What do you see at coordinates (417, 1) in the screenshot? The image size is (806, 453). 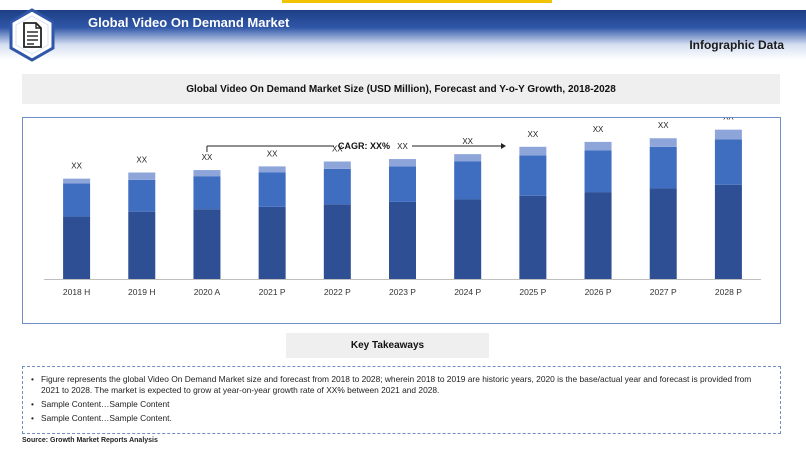 I see `top-accent-bar` at bounding box center [417, 1].